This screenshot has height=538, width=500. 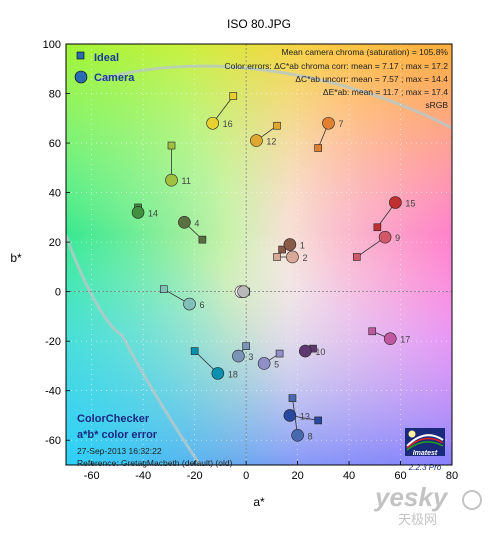 What do you see at coordinates (92, 476) in the screenshot?
I see `x-tick-label: -60` at bounding box center [92, 476].